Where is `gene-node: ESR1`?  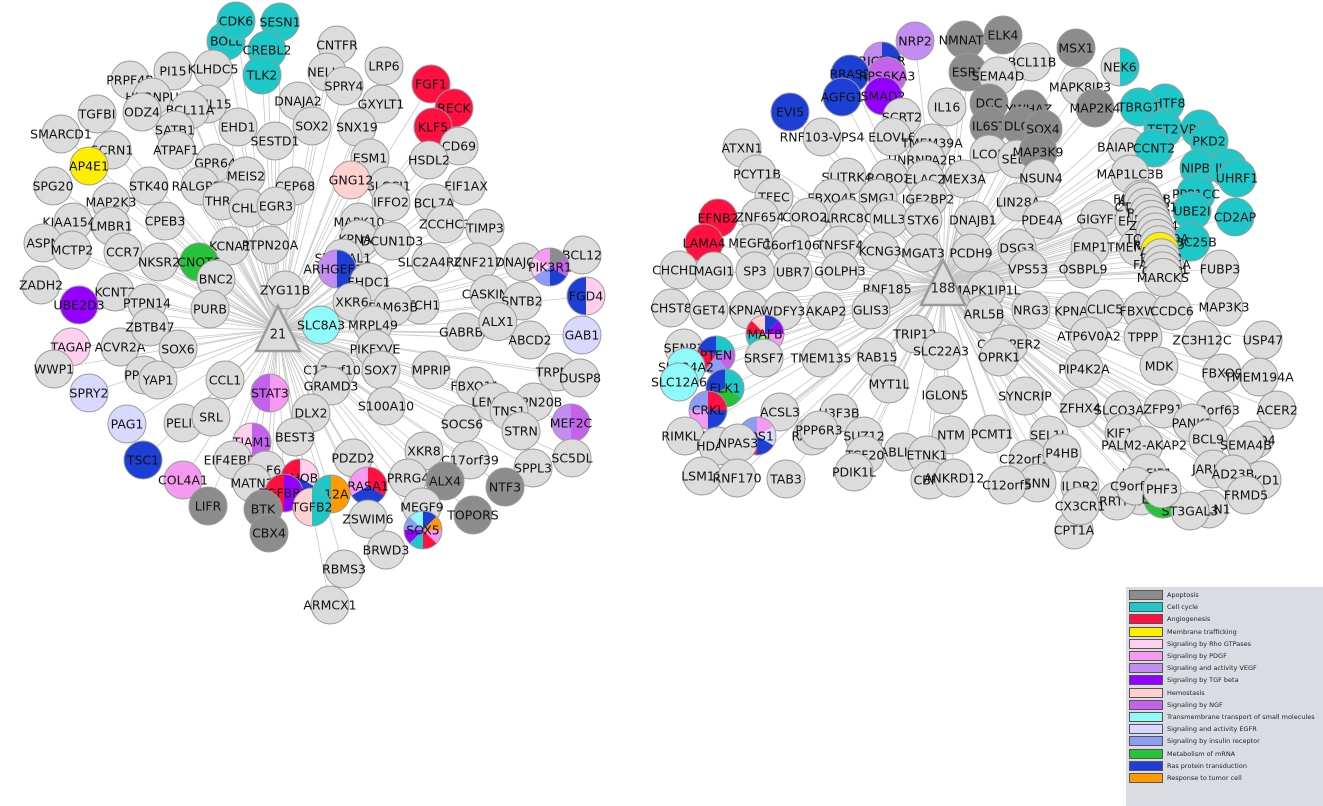 gene-node: ESR1 is located at coordinates (968, 72).